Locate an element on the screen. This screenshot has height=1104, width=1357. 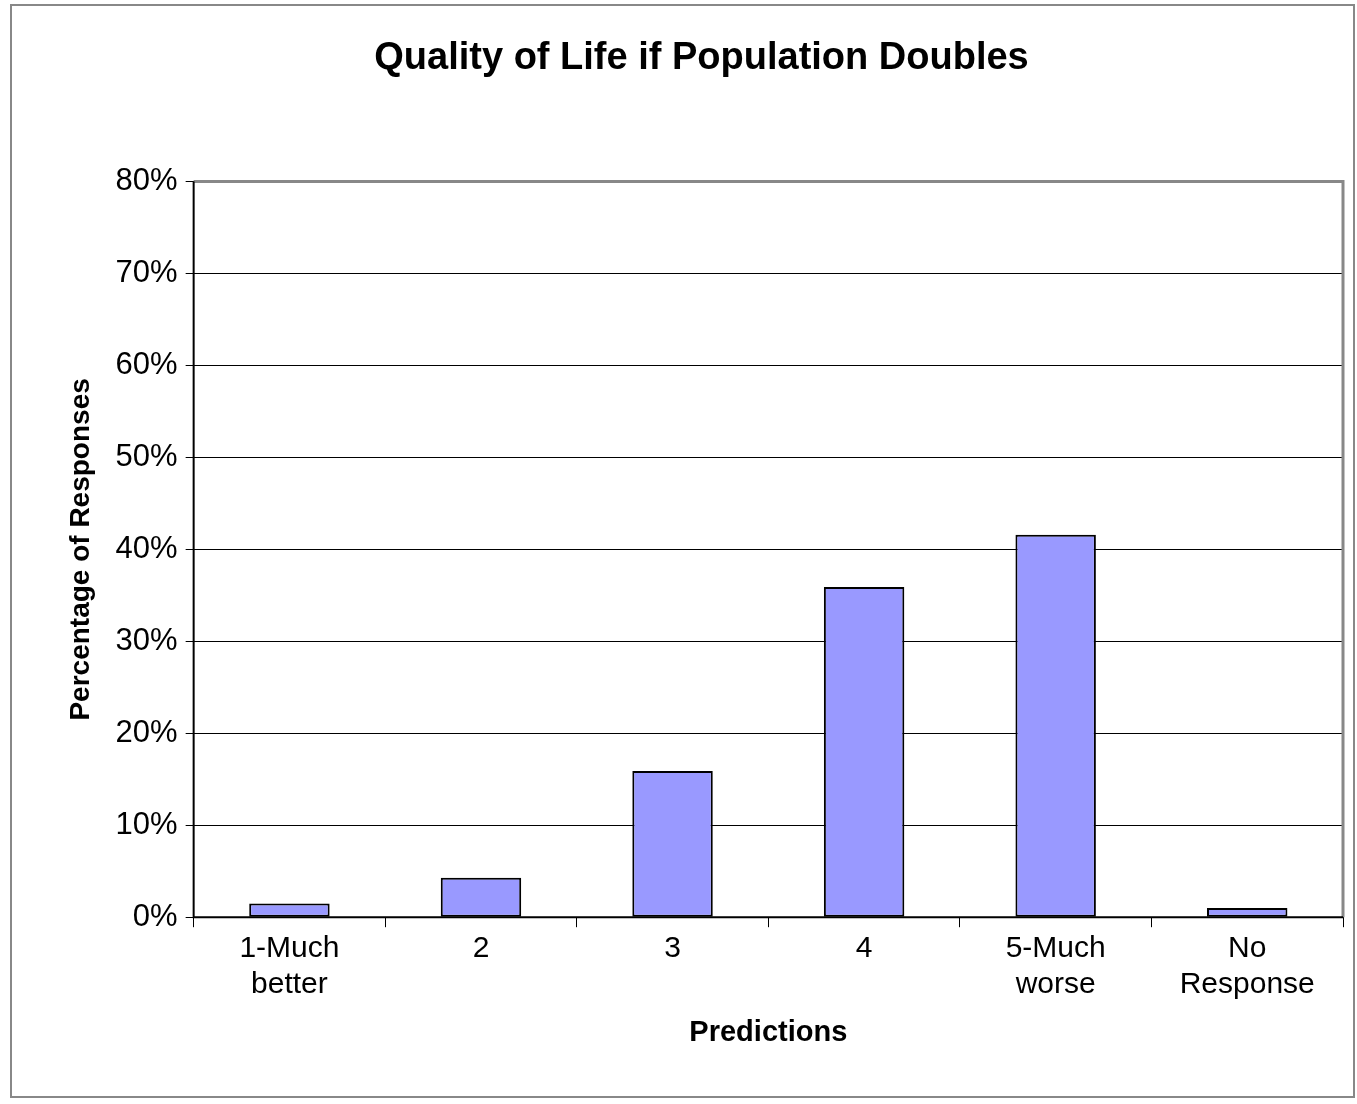
y-axis-title: Percentage of Responses is located at coordinates (79, 549).